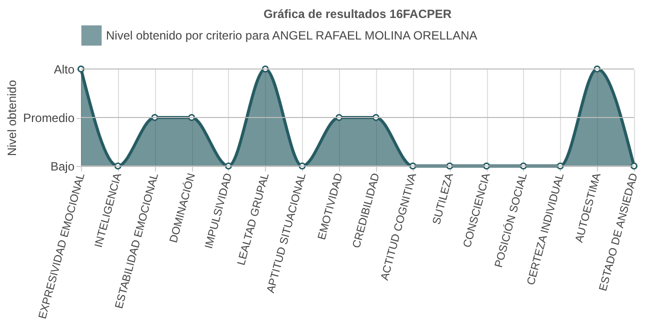  Describe the element at coordinates (62, 167) in the screenshot. I see `category-label: Bajo` at that location.